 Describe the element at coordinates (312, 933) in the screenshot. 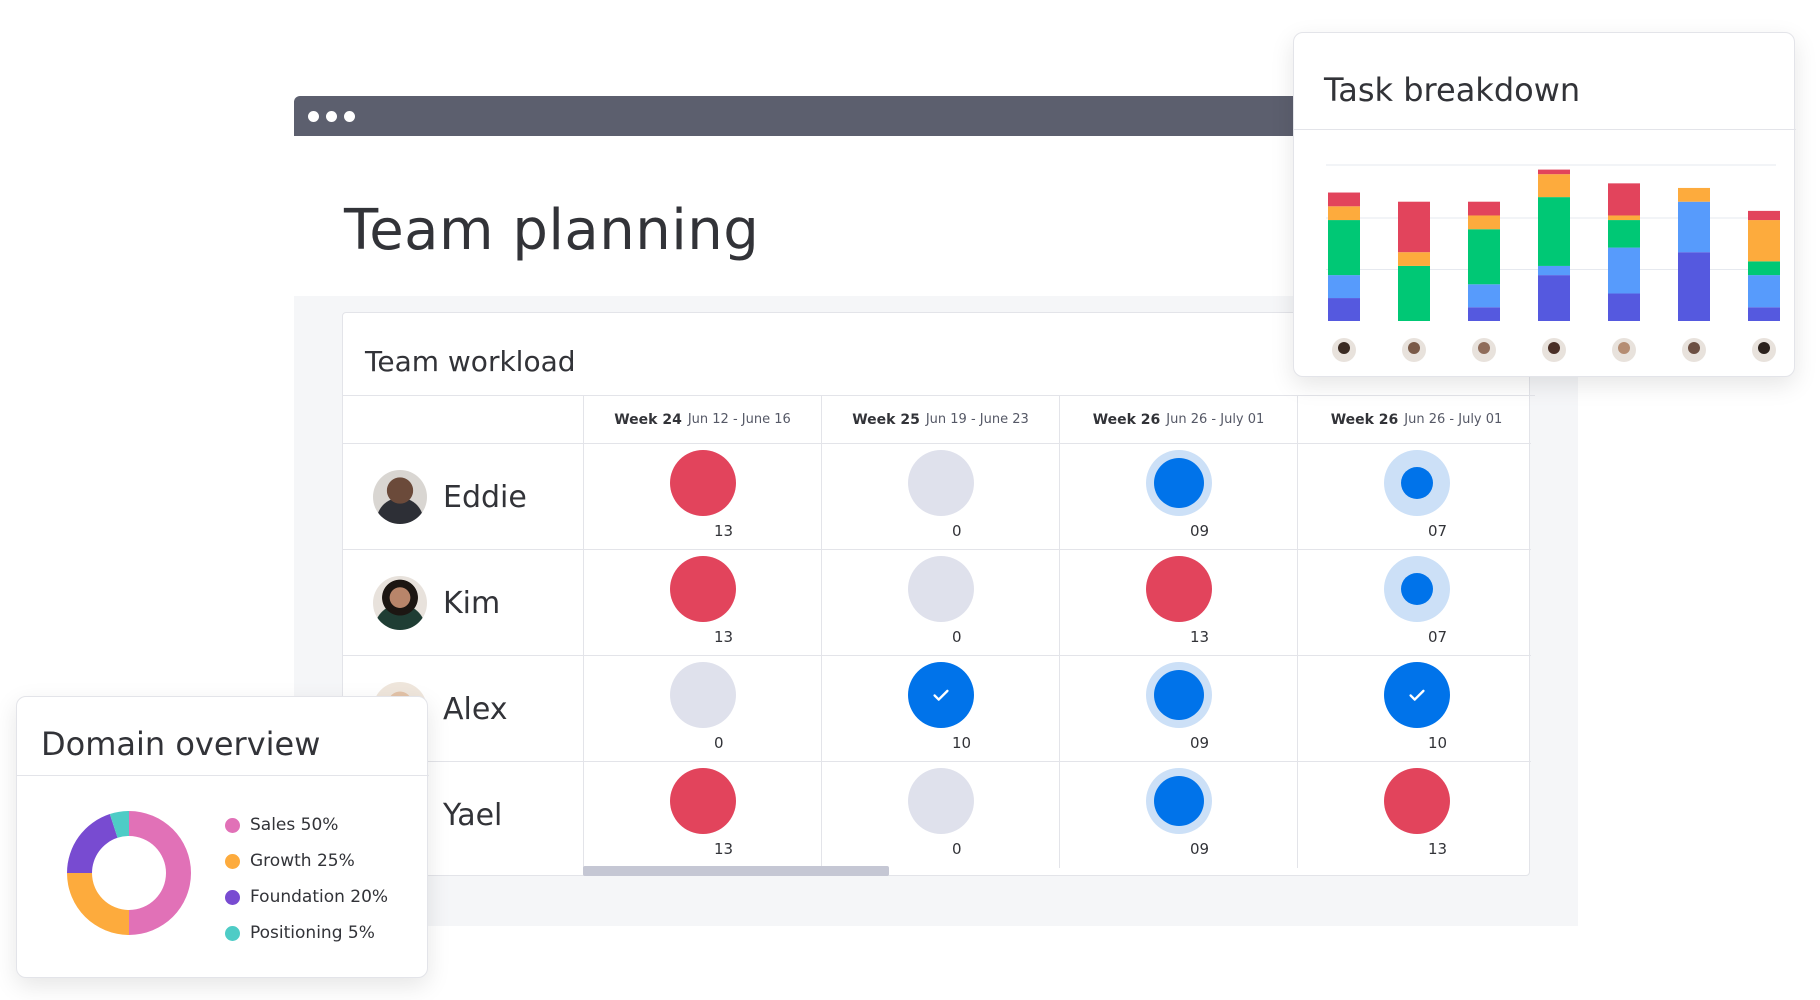

I see `legend-label: Positioning 5%` at that location.